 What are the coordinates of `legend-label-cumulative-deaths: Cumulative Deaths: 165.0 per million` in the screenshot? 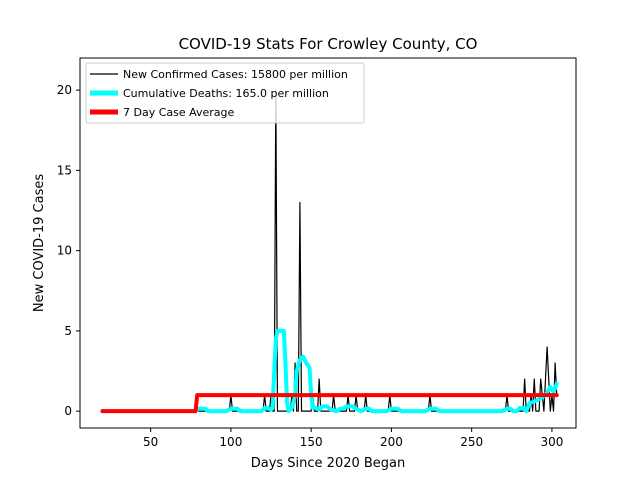 It's located at (226, 93).